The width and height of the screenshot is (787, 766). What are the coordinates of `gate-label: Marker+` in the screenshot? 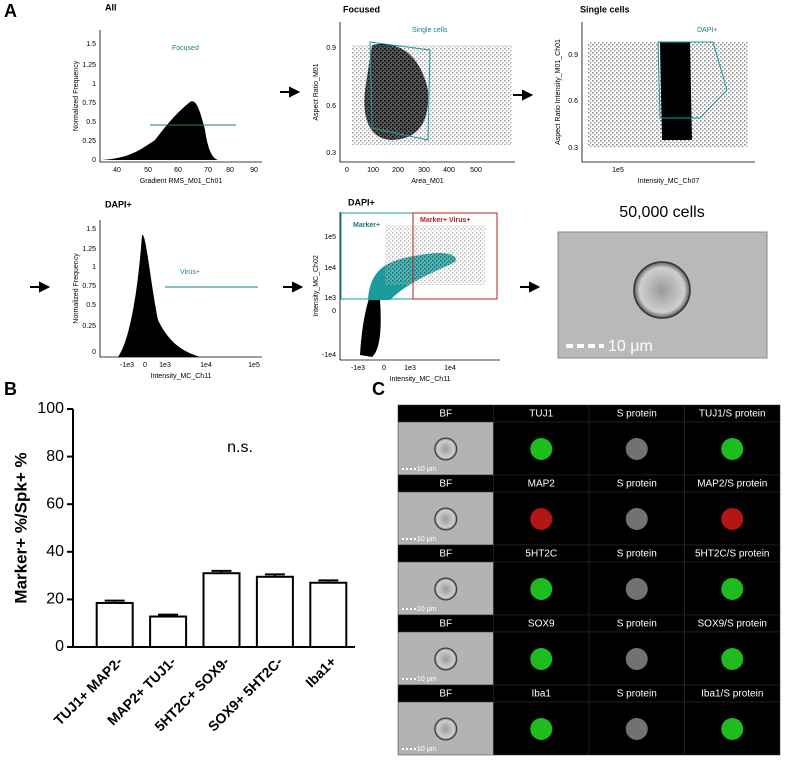 It's located at (366, 225).